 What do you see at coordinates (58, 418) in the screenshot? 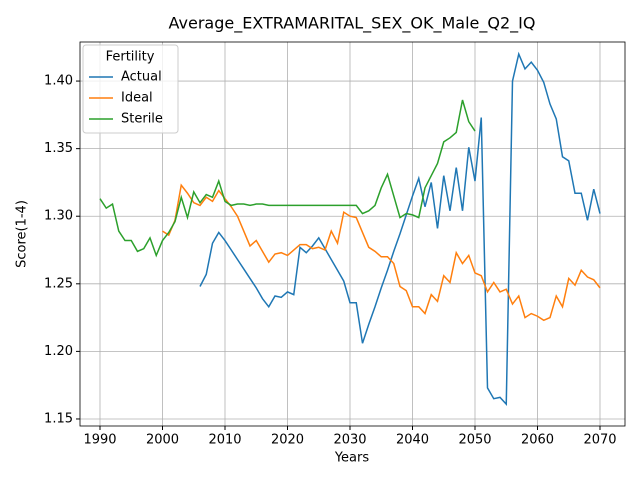
I see `y-tick-label: 1.15` at bounding box center [58, 418].